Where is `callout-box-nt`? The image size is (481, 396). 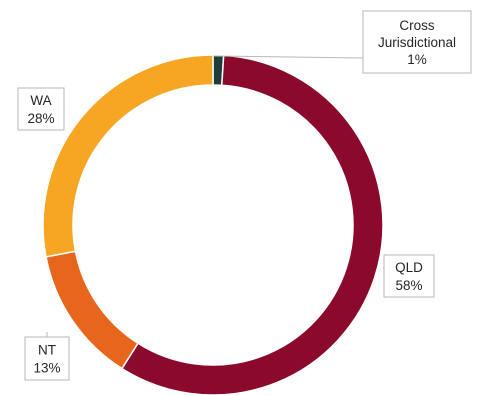
callout-box-nt is located at coordinates (47, 358).